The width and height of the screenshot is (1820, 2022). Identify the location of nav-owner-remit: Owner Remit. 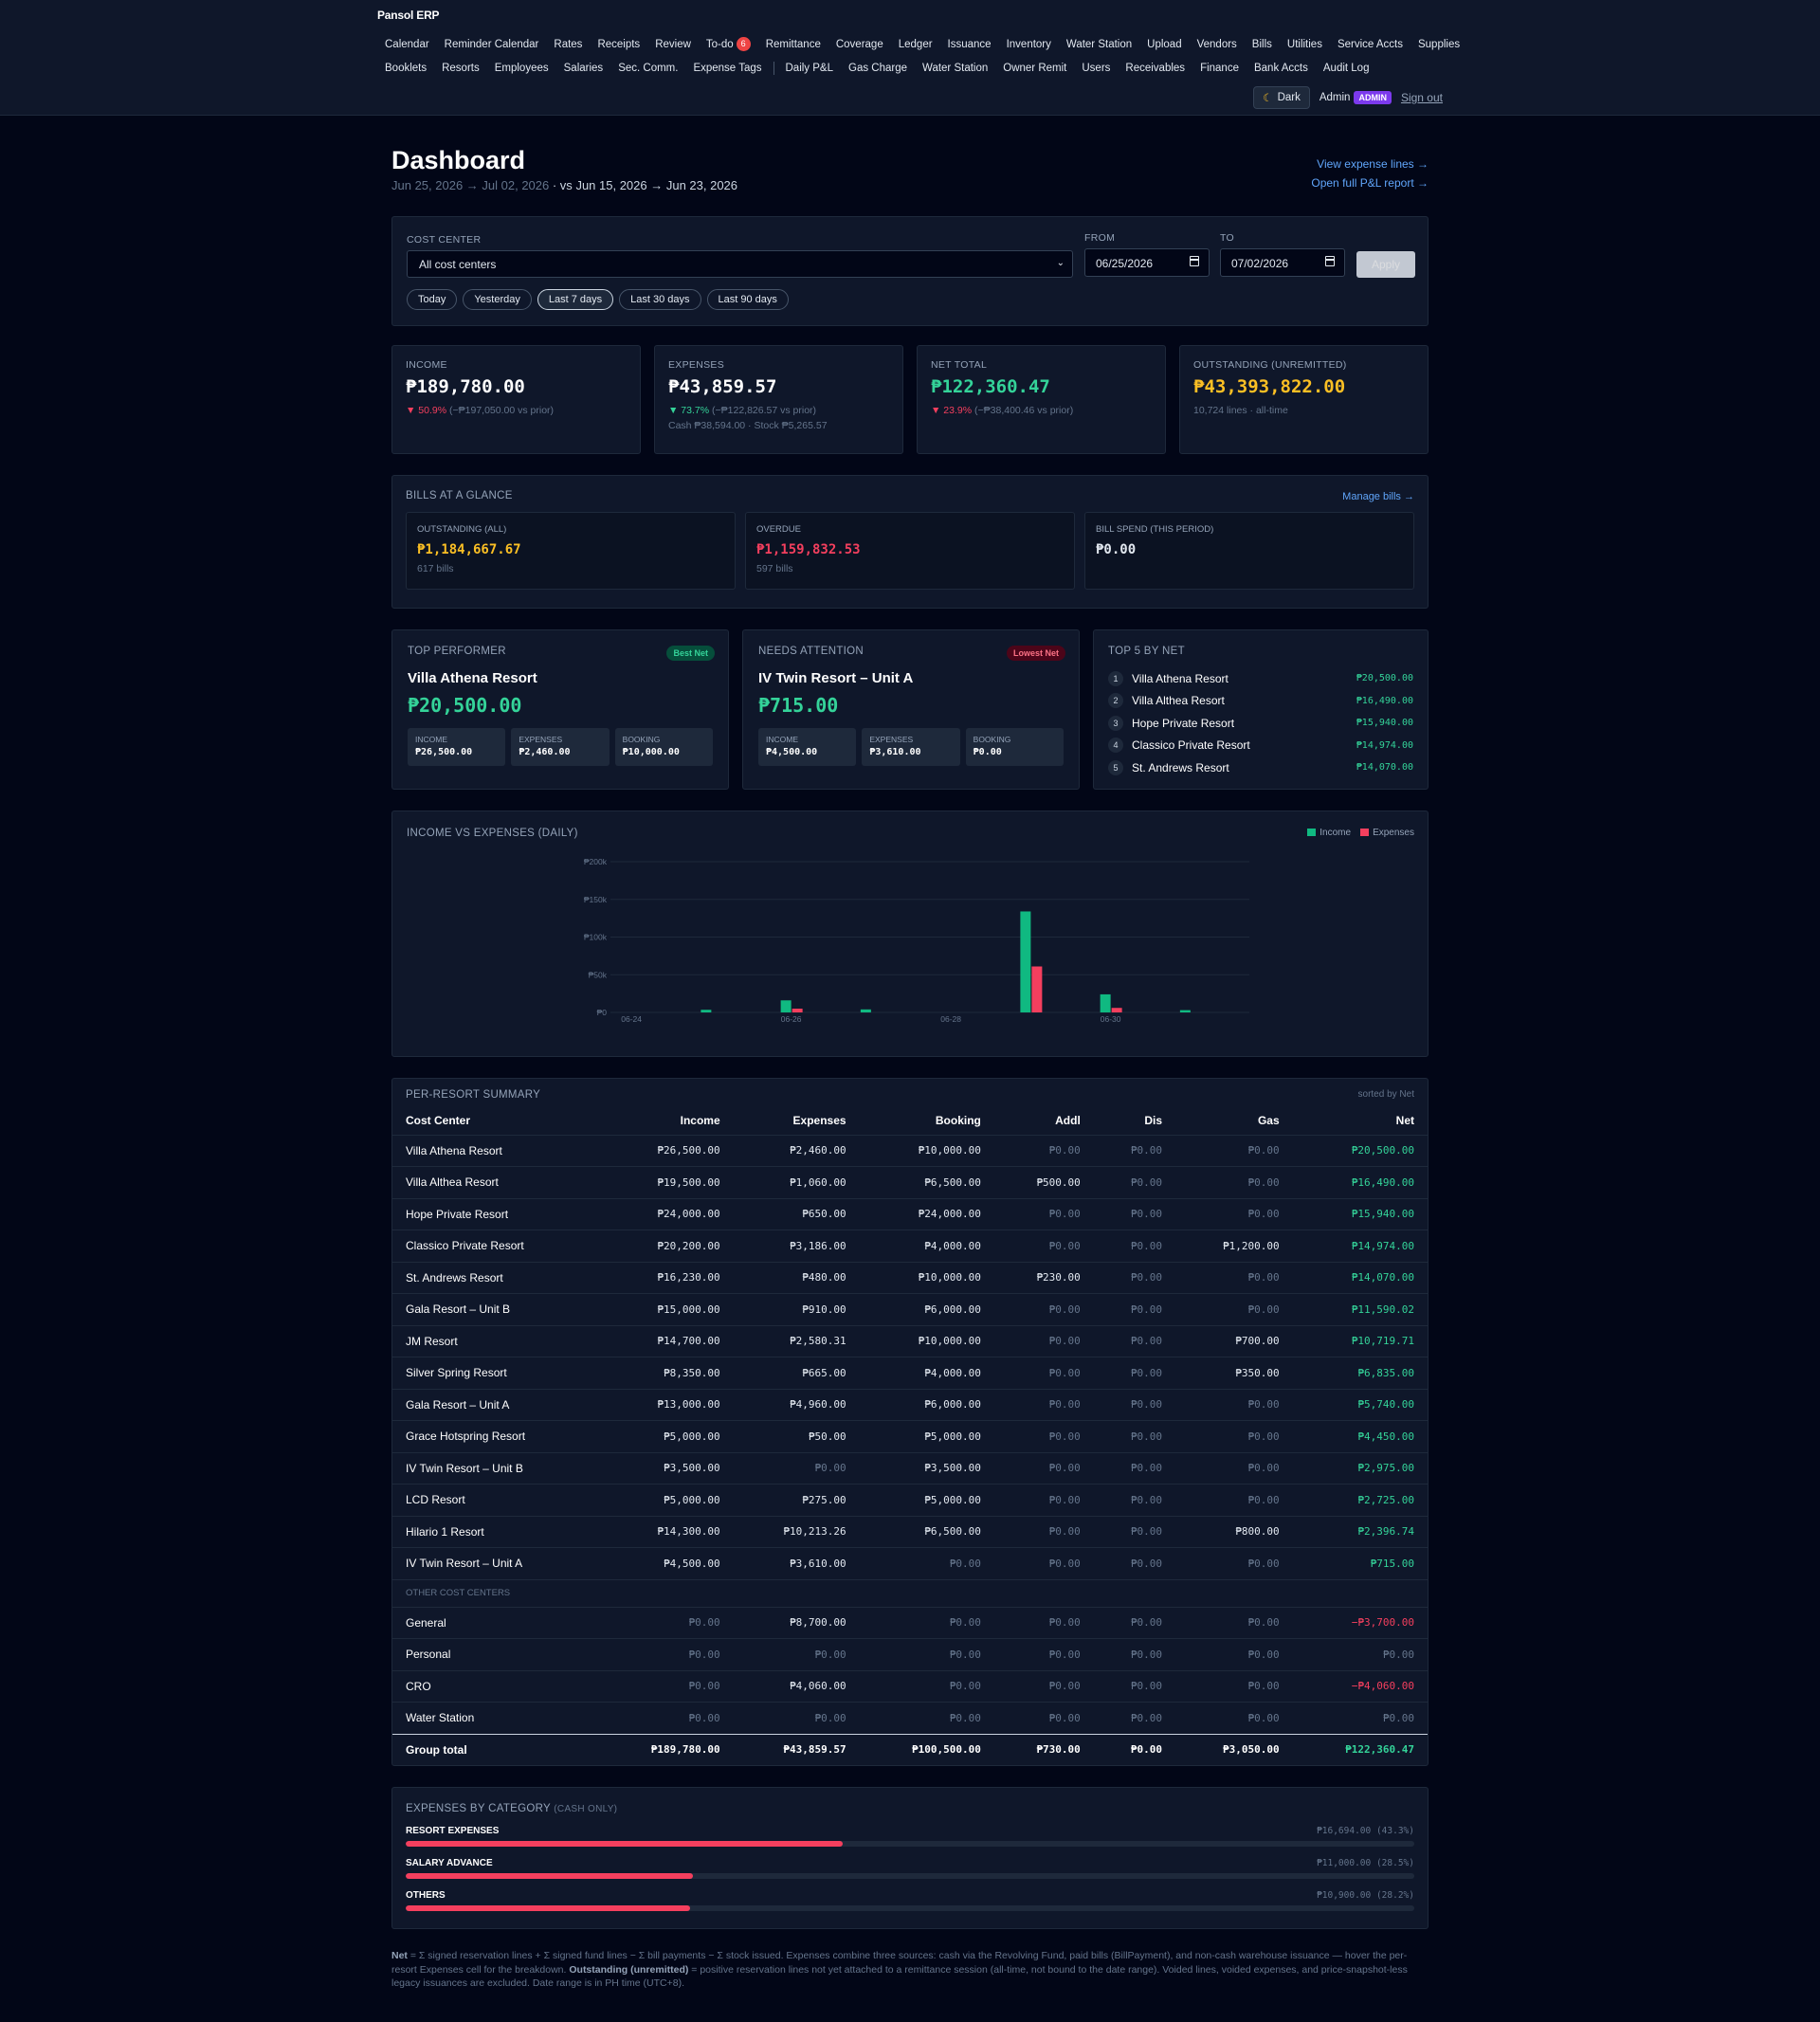
(1034, 68).